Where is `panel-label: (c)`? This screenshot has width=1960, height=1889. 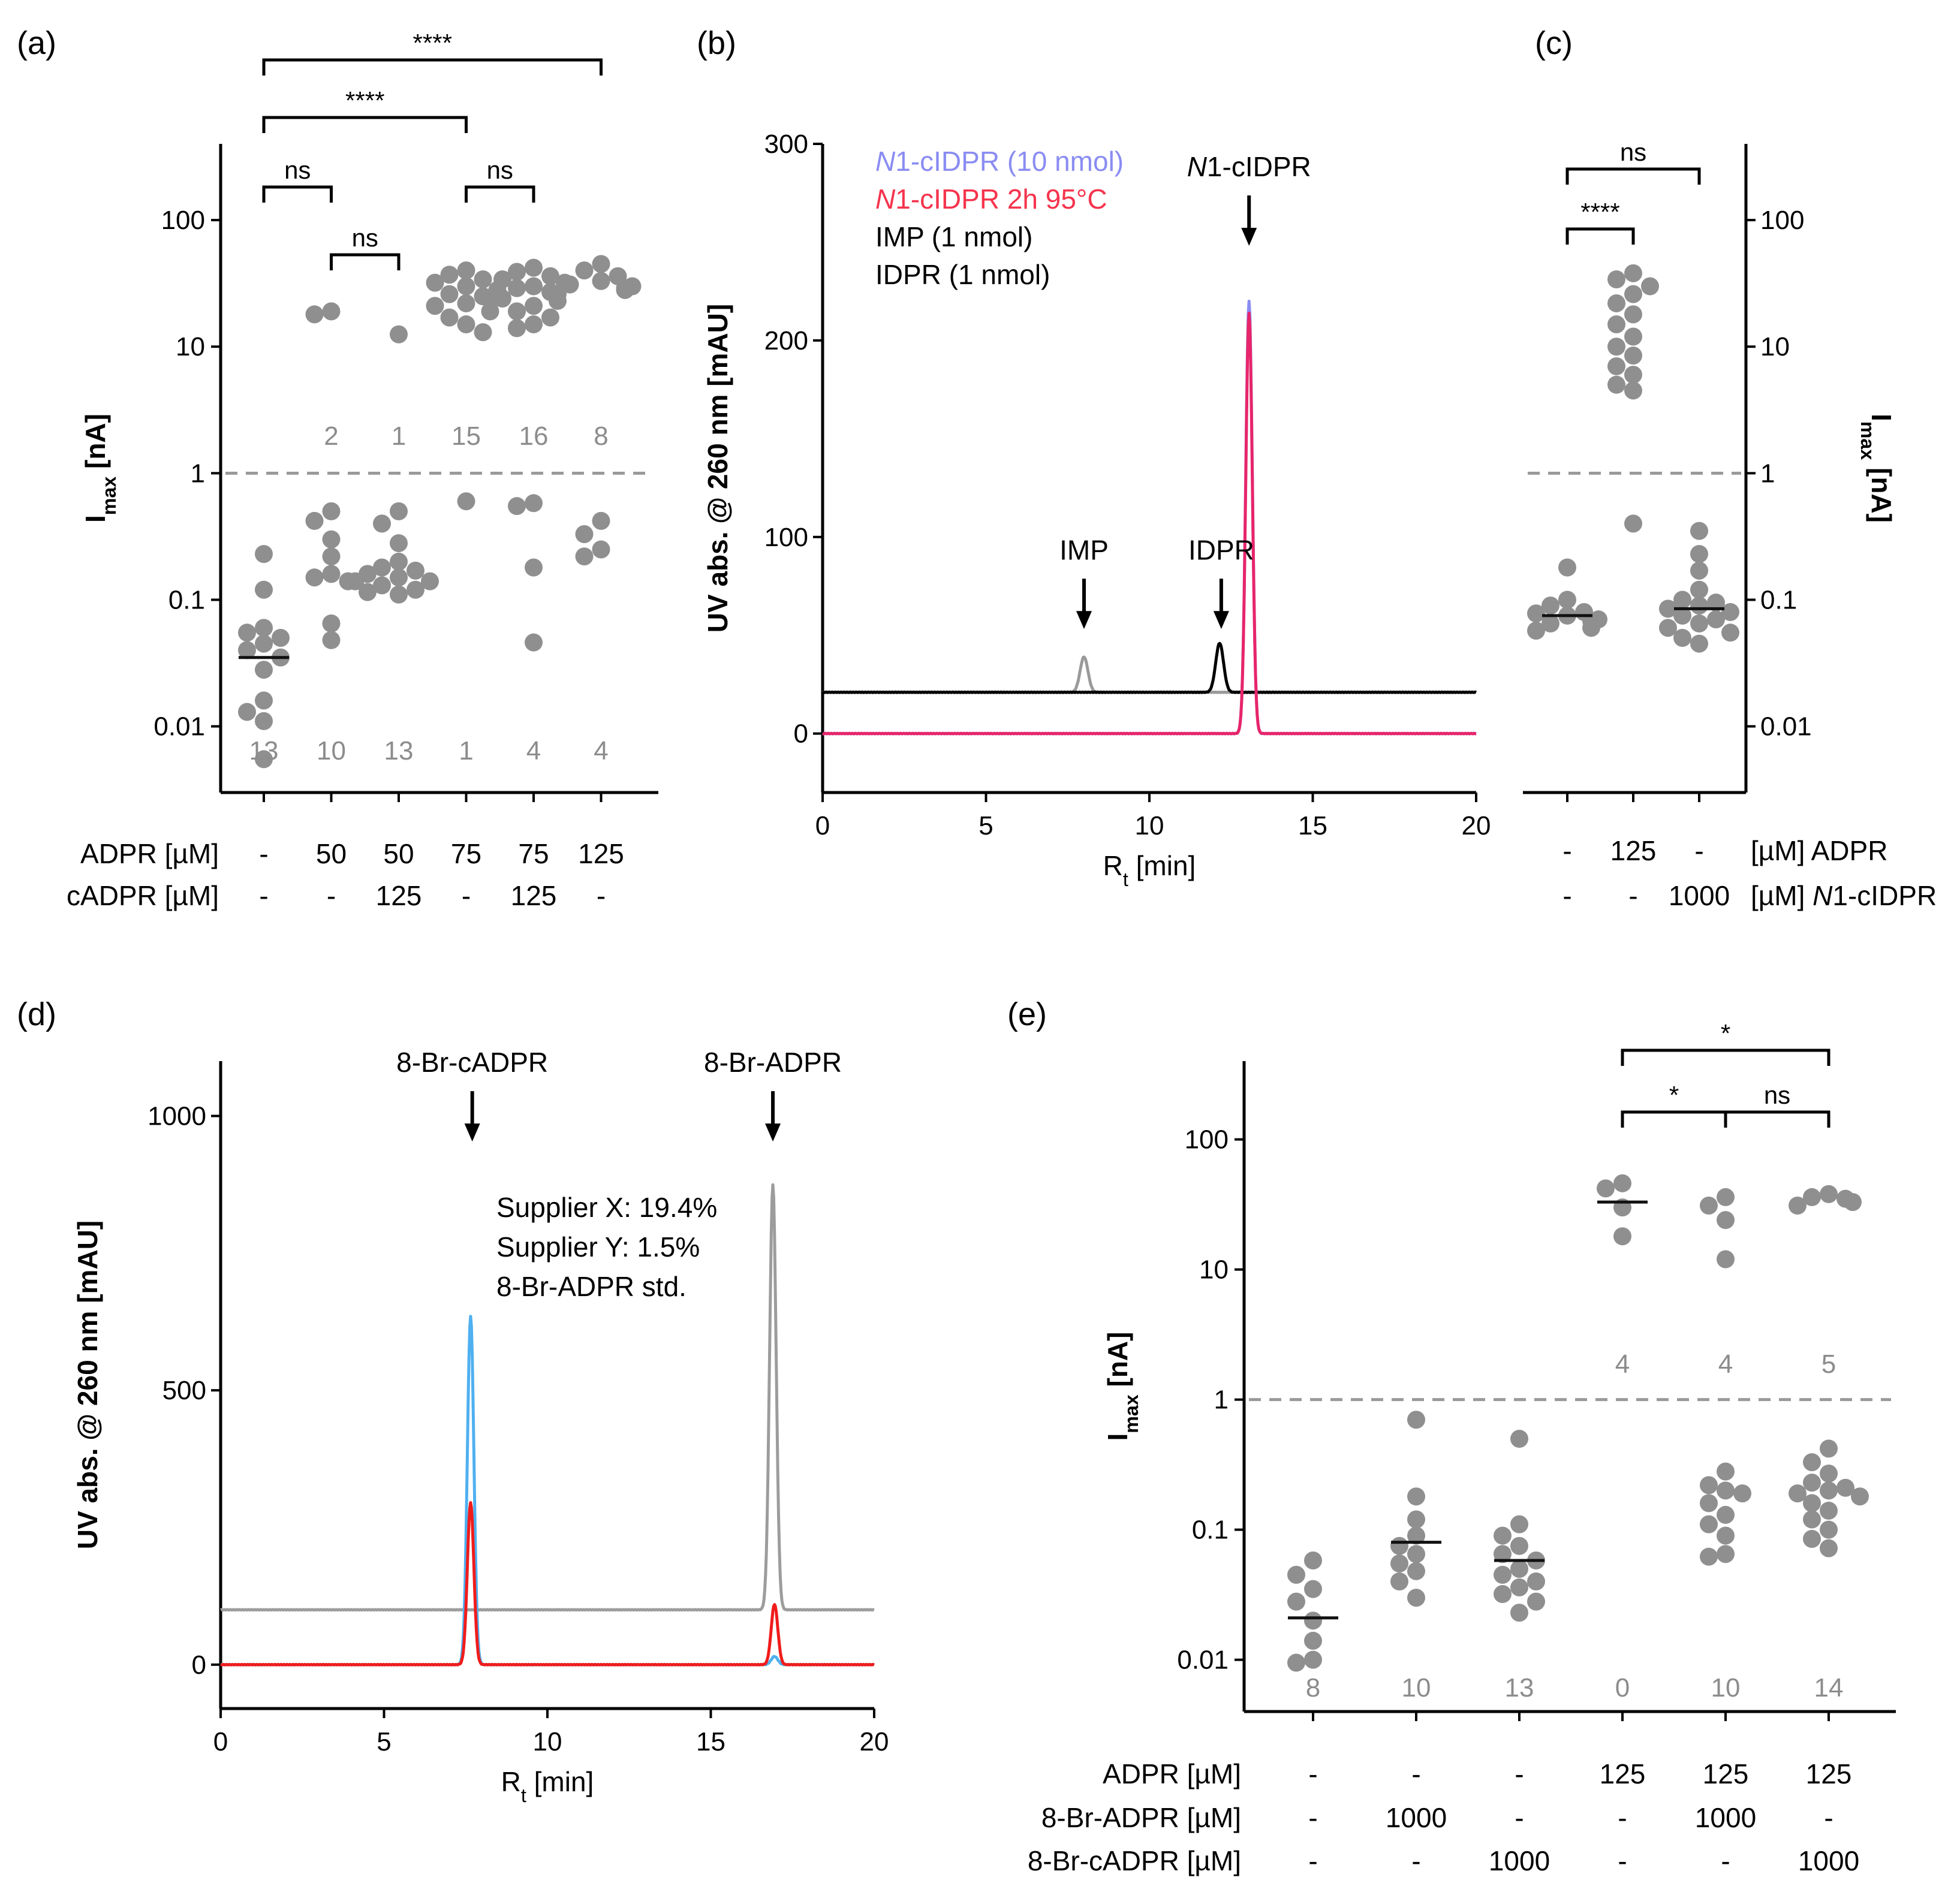
panel-label: (c) is located at coordinates (1554, 43).